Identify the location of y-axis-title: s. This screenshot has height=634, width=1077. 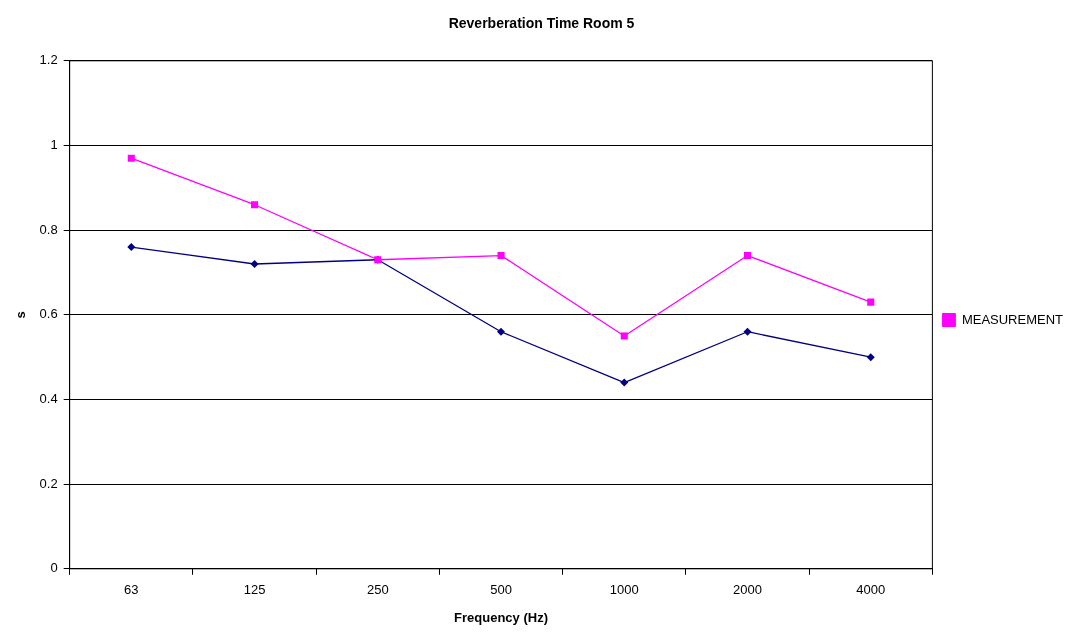
(21, 315).